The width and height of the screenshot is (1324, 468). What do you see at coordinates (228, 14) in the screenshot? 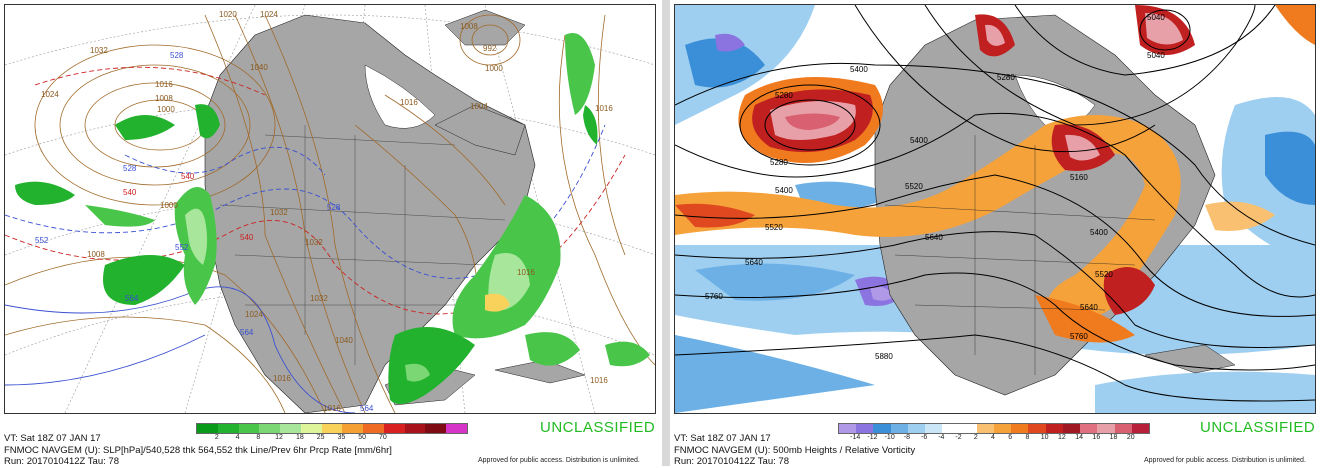
I see `slp-label: 1020` at bounding box center [228, 14].